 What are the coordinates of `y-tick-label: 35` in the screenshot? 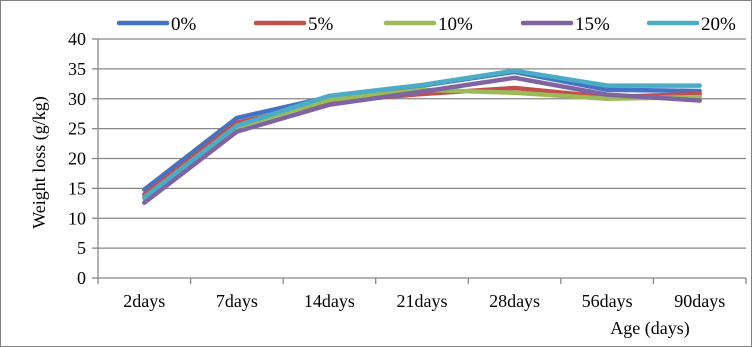 It's located at (77, 69).